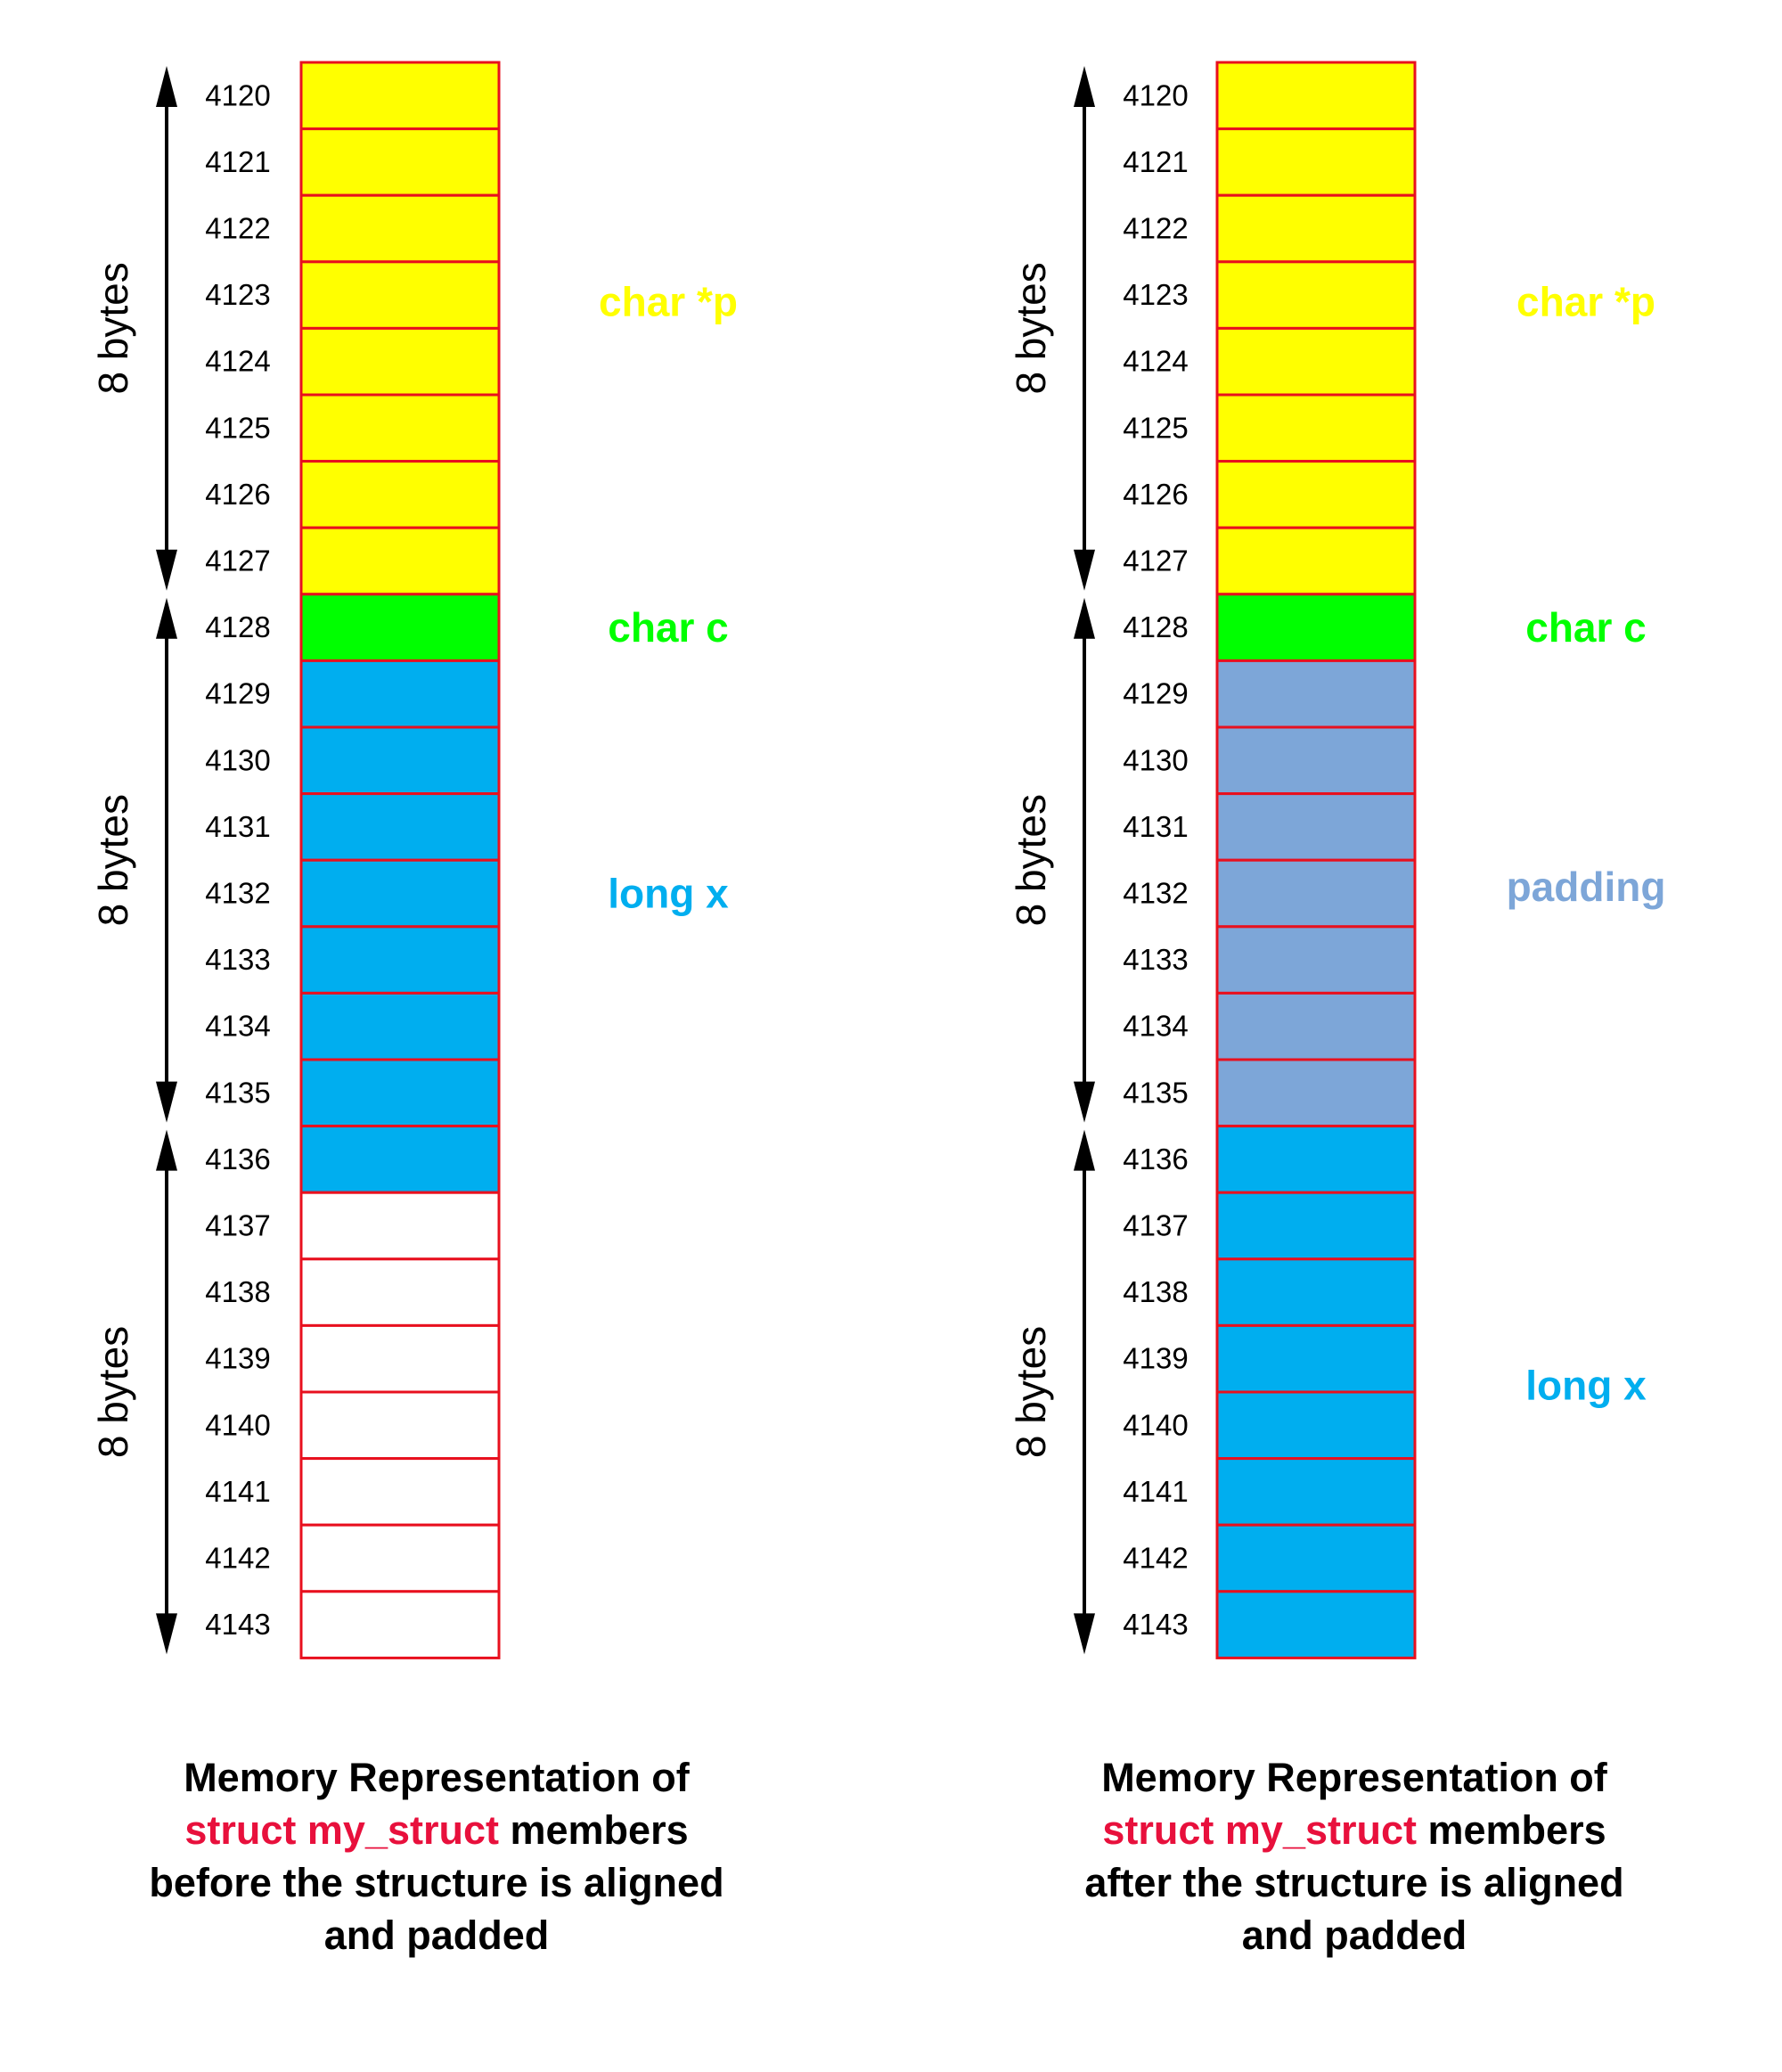 Image resolution: width=1782 pixels, height=2072 pixels. What do you see at coordinates (1155, 1225) in the screenshot?
I see `address-label: 4137` at bounding box center [1155, 1225].